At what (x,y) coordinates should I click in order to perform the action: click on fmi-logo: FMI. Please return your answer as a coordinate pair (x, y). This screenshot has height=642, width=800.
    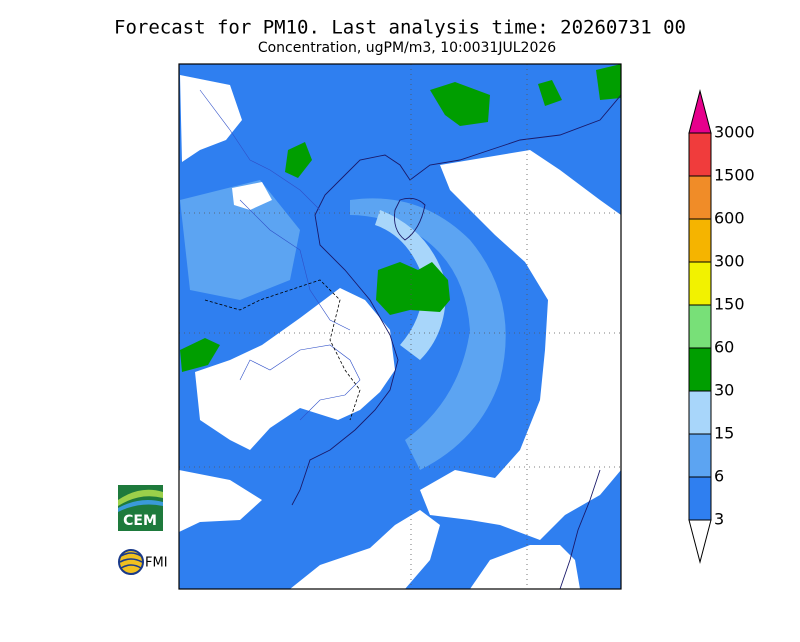
    Looking at the image, I should click on (143, 562).